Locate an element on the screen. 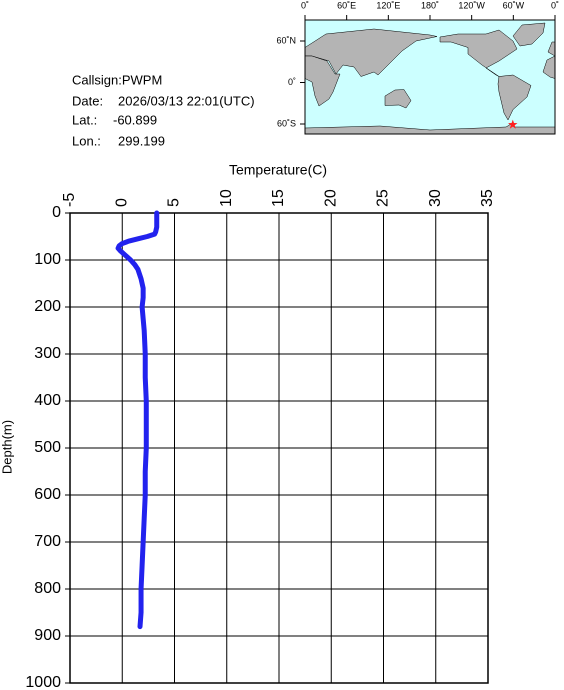 This screenshot has width=564, height=690. date: 2026/03/13 22:01(UTC) is located at coordinates (186, 100).